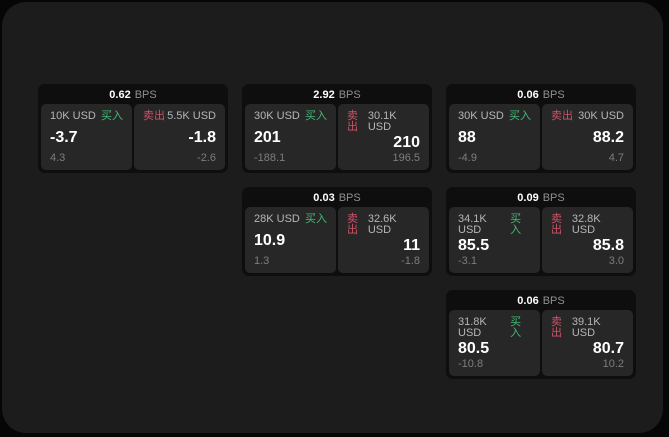  What do you see at coordinates (474, 348) in the screenshot?
I see `buy-price: 80.5` at bounding box center [474, 348].